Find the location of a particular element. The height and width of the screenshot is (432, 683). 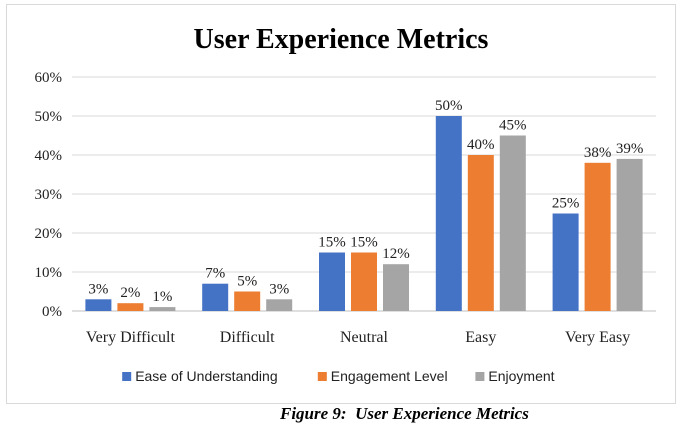

data-label: 40% is located at coordinates (481, 145).